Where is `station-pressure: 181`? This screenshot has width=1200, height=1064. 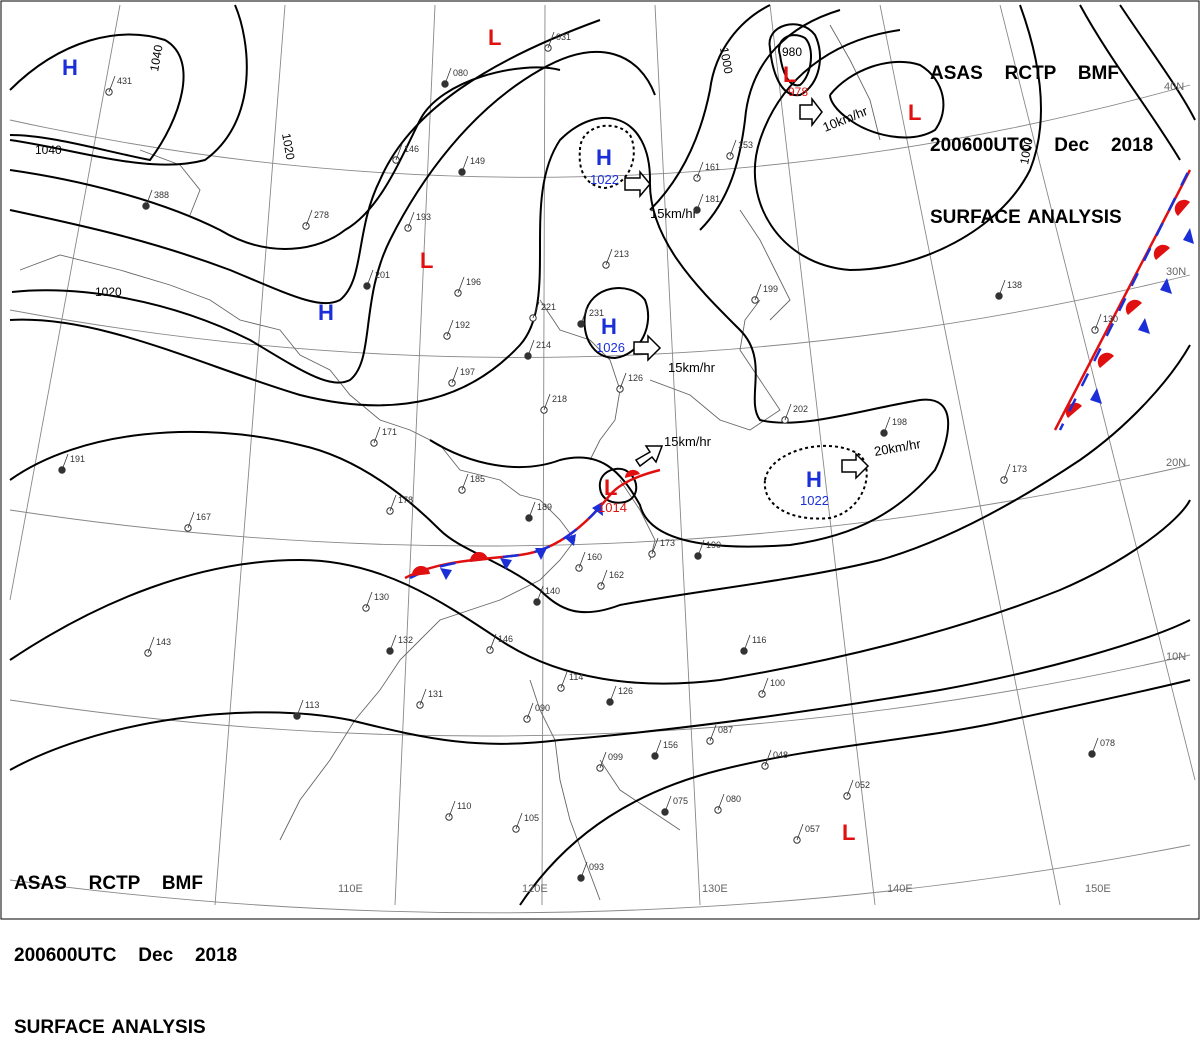
station-pressure: 181 is located at coordinates (712, 199).